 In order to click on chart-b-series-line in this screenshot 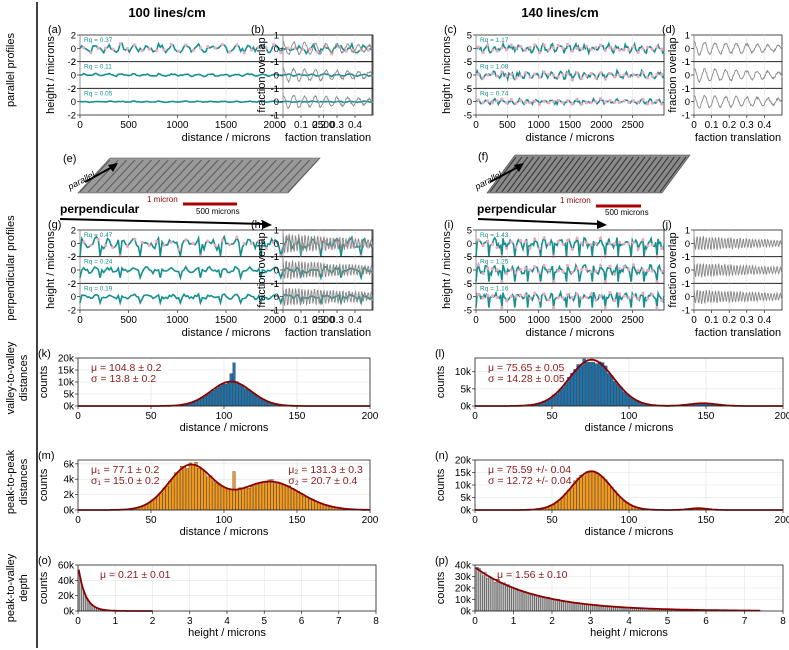, I will do `click(328, 48)`.